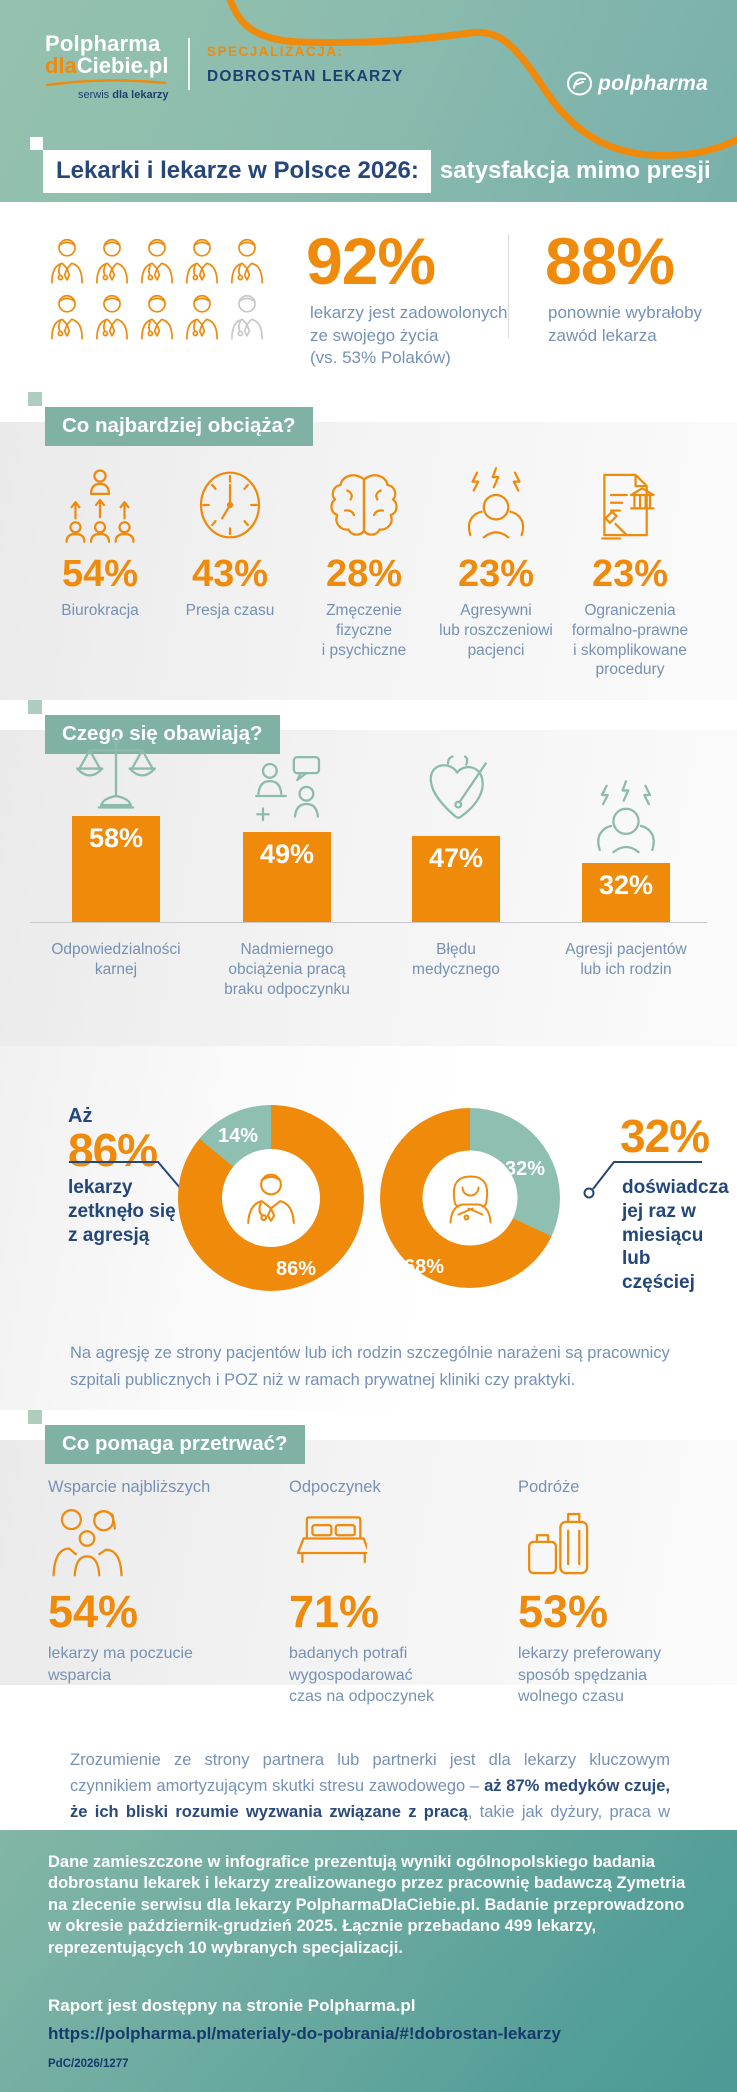 This screenshot has width=737, height=2092. What do you see at coordinates (456, 960) in the screenshot?
I see `fear-label: Błędu medycznego` at bounding box center [456, 960].